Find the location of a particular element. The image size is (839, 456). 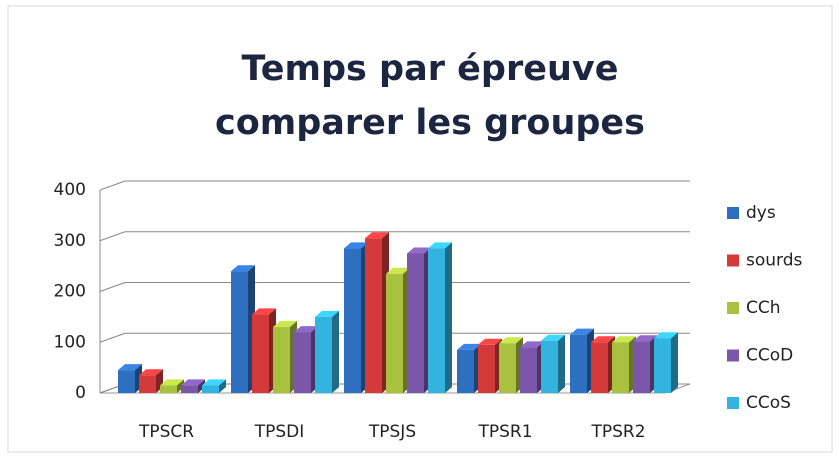

legend-label: CCh is located at coordinates (763, 308).